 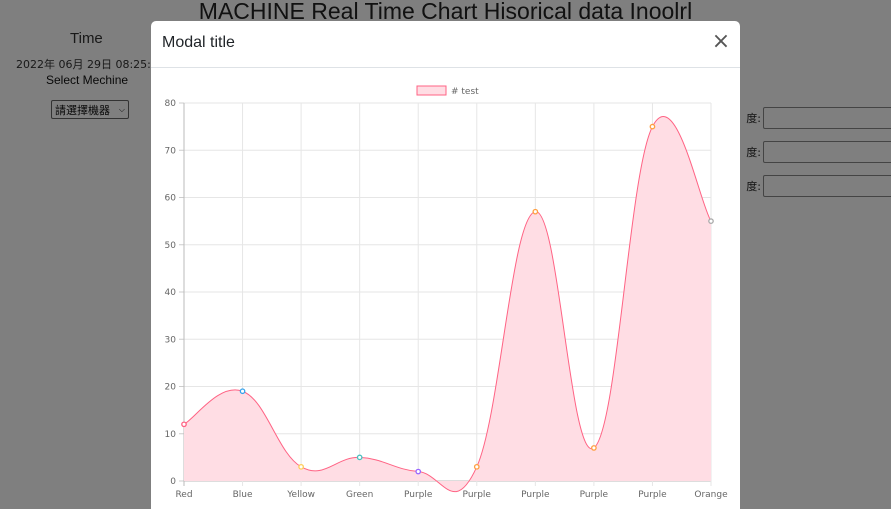 What do you see at coordinates (171, 199) in the screenshot?
I see `y-tick-label: 60` at bounding box center [171, 199].